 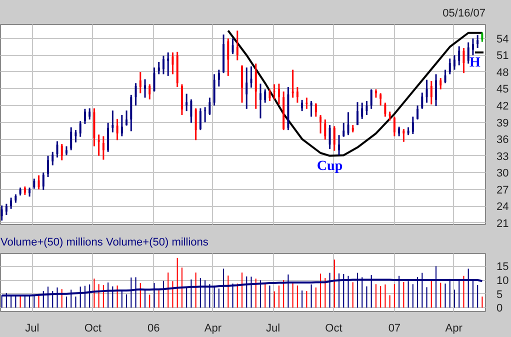 I want to click on y-tick-label: 24, so click(x=502, y=207).